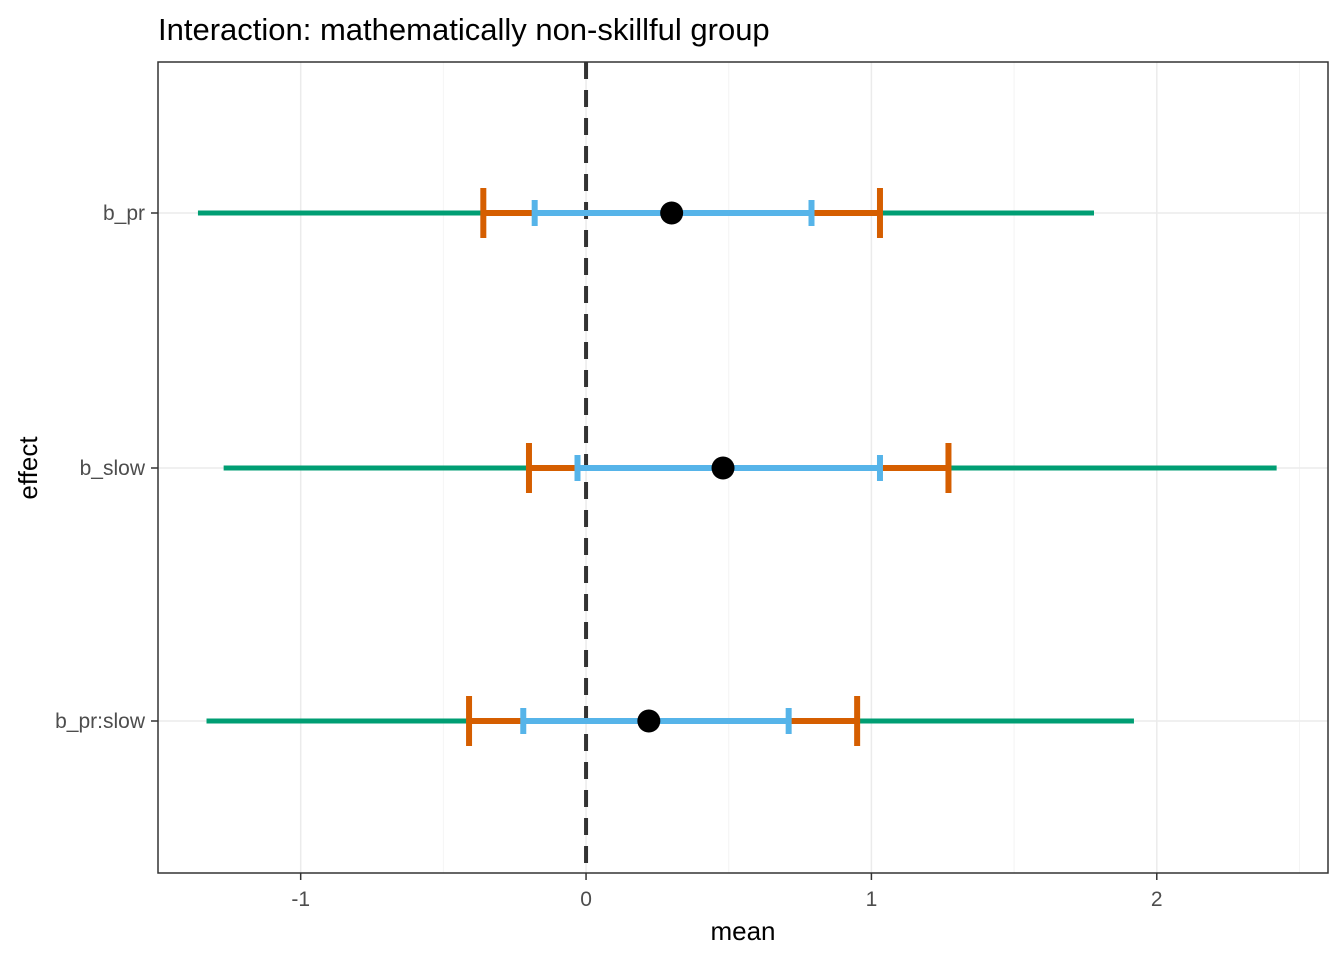  I want to click on x-tick-label: 1, so click(872, 899).